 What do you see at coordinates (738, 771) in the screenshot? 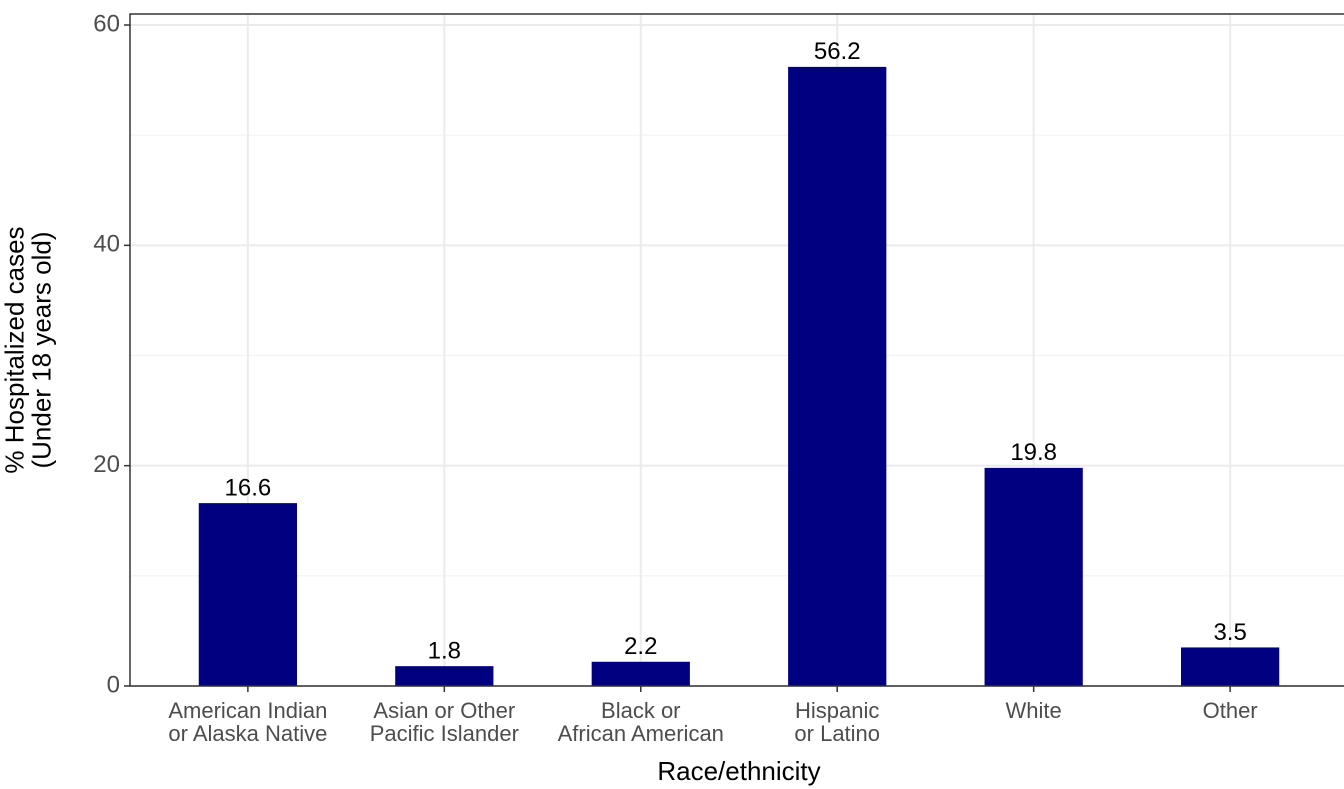
I see `x-axis-title: Race/ethnicity` at bounding box center [738, 771].